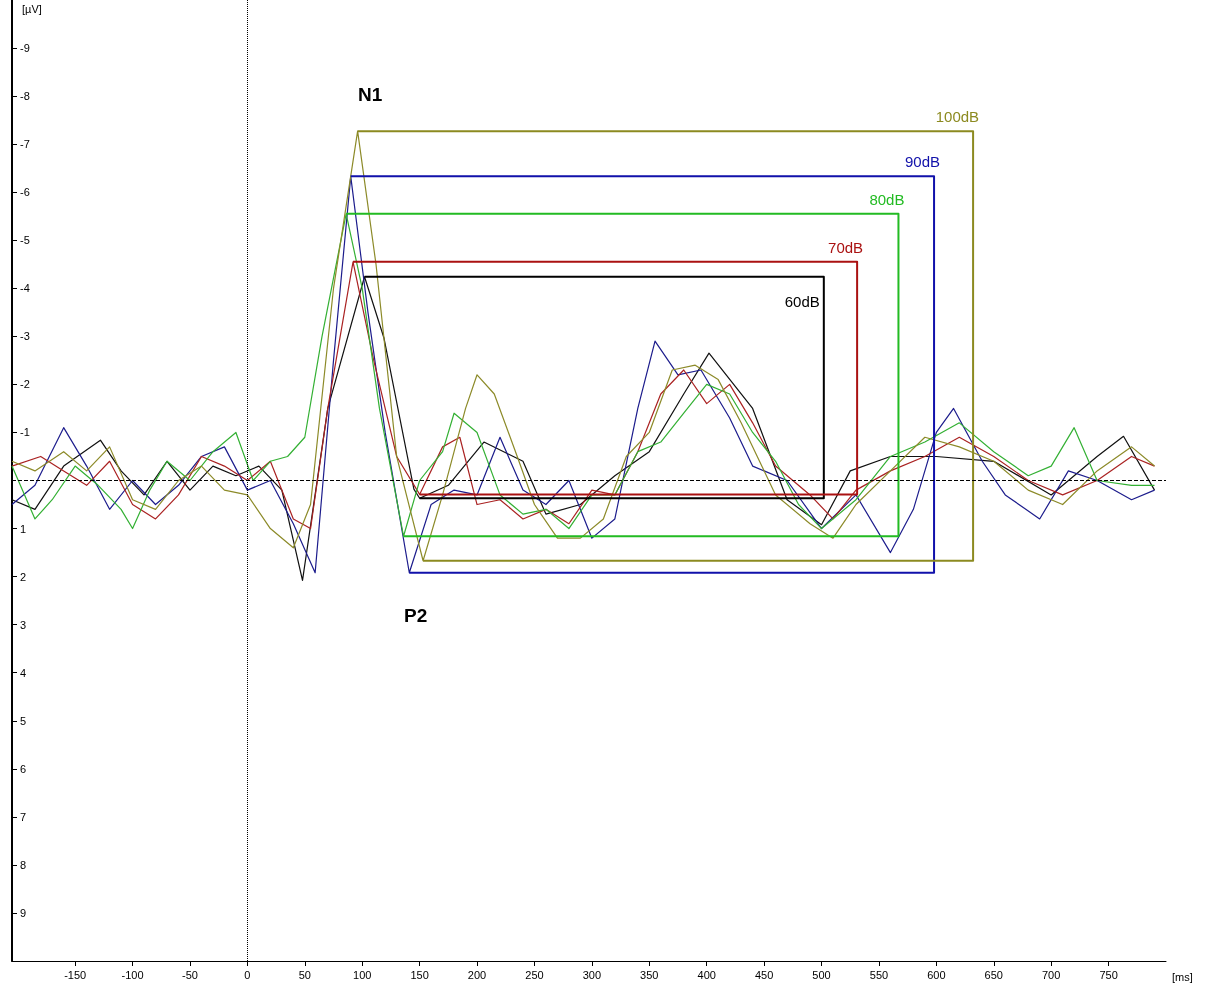 The width and height of the screenshot is (1211, 983). Describe the element at coordinates (649, 974) in the screenshot. I see `x-tick-label: 350` at that location.